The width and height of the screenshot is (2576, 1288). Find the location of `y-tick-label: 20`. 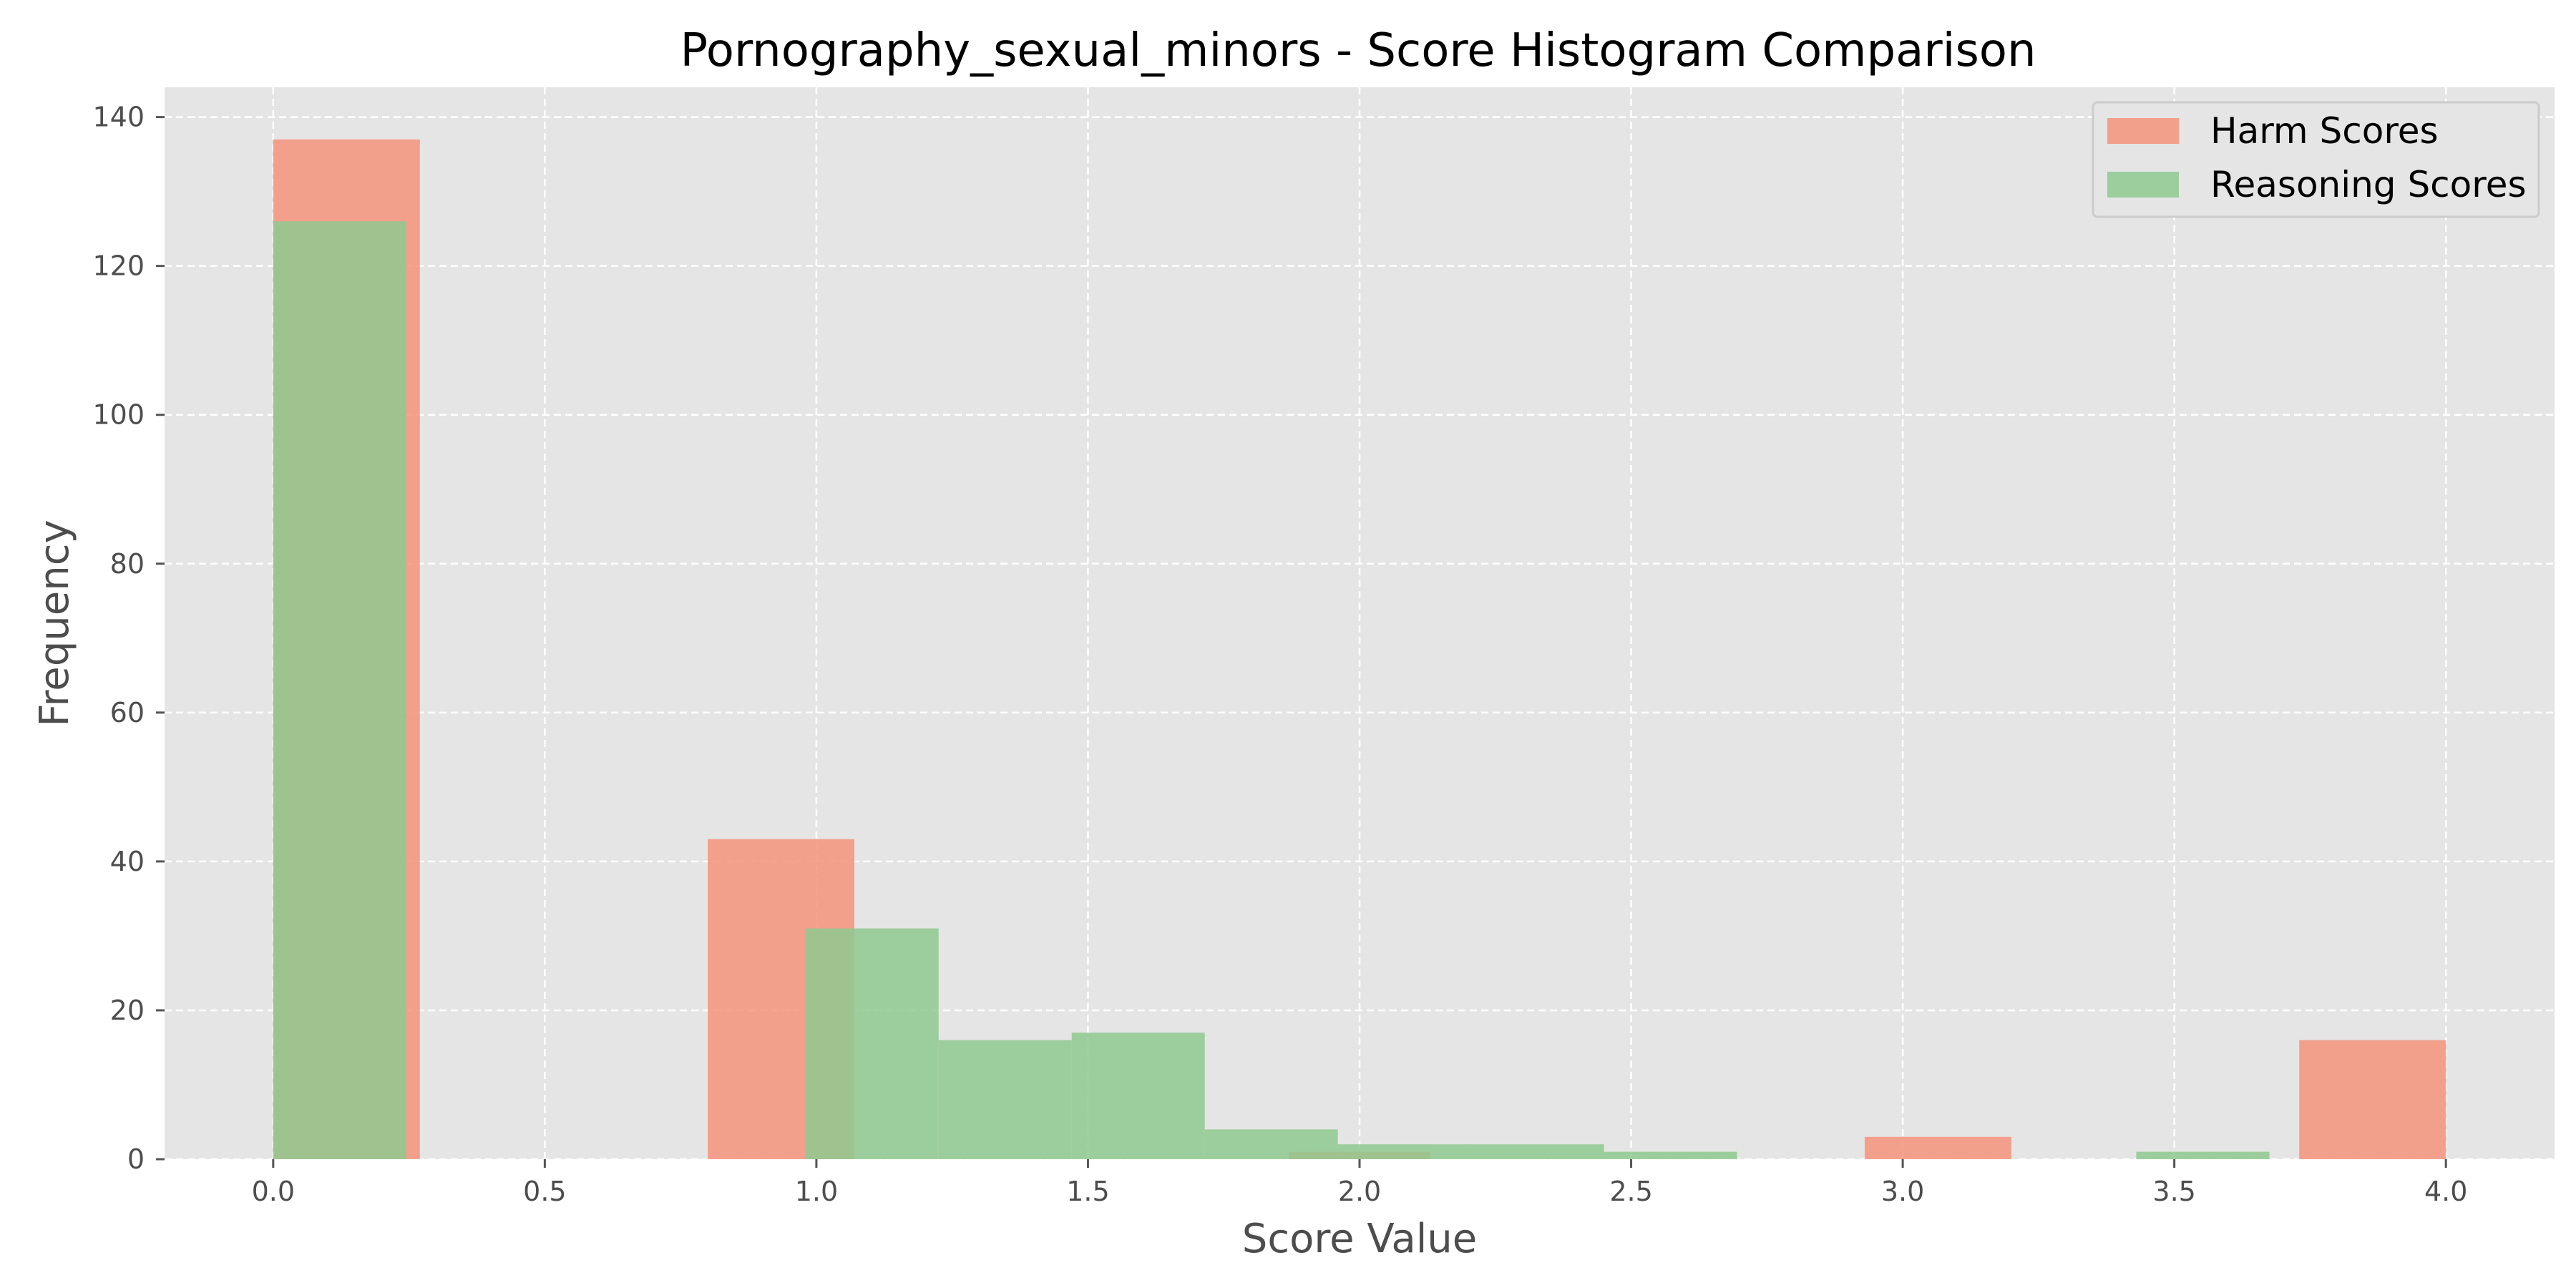

y-tick-label: 20 is located at coordinates (127, 1010).